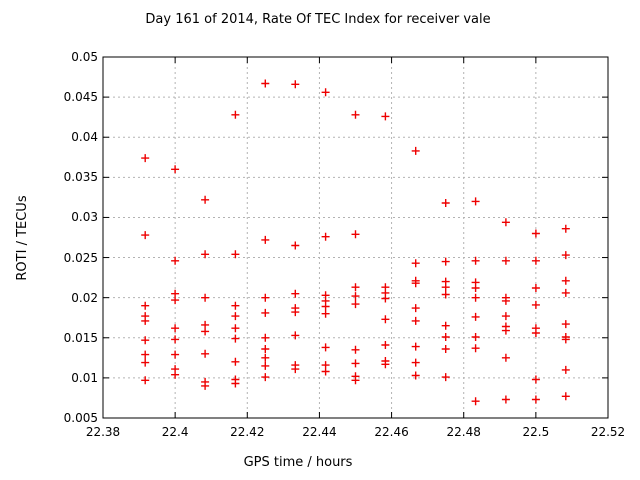  I want to click on x-axis-label: GPS time / hours, so click(298, 462).